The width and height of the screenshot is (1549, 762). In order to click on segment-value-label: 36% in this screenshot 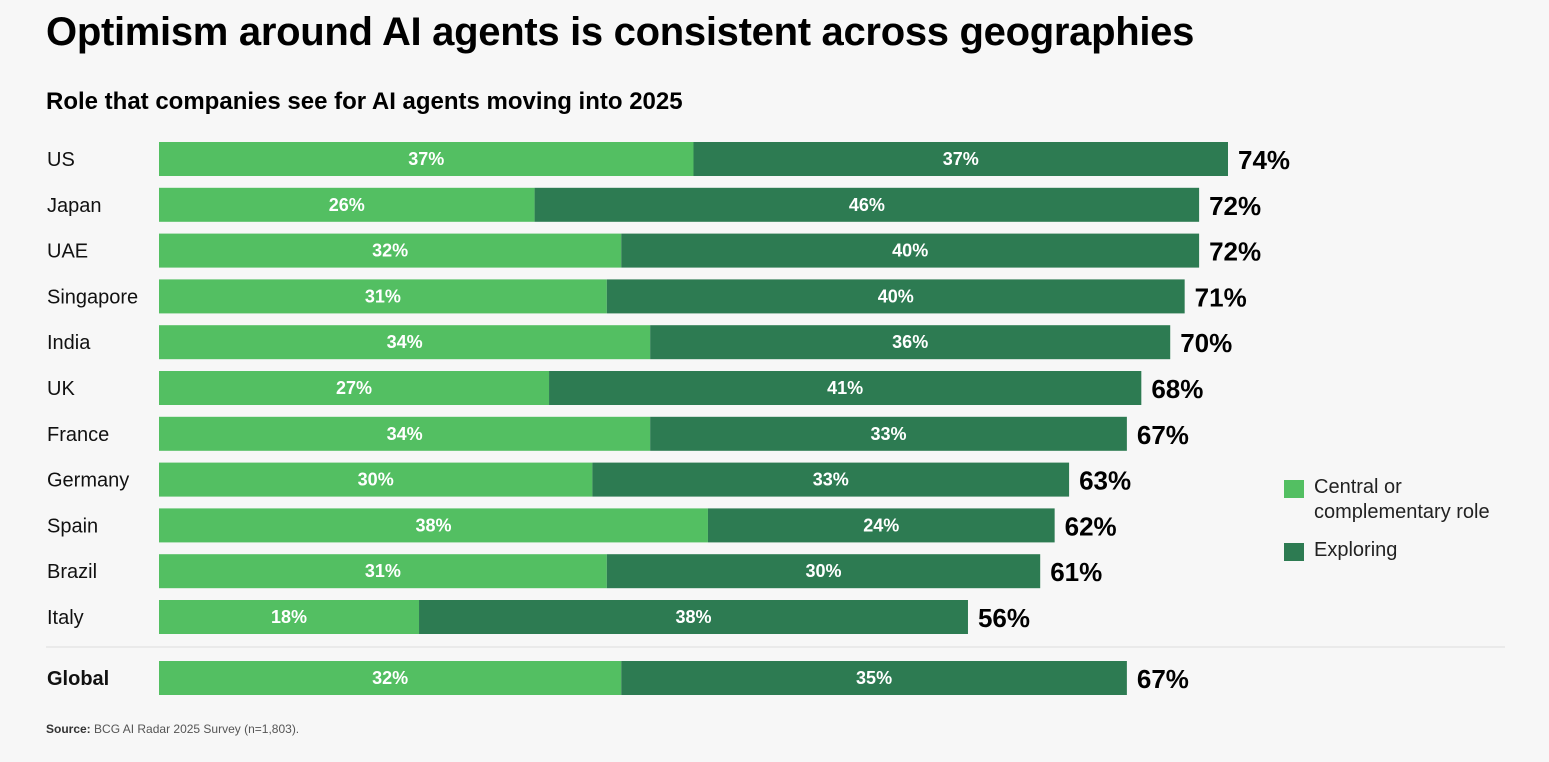, I will do `click(910, 342)`.